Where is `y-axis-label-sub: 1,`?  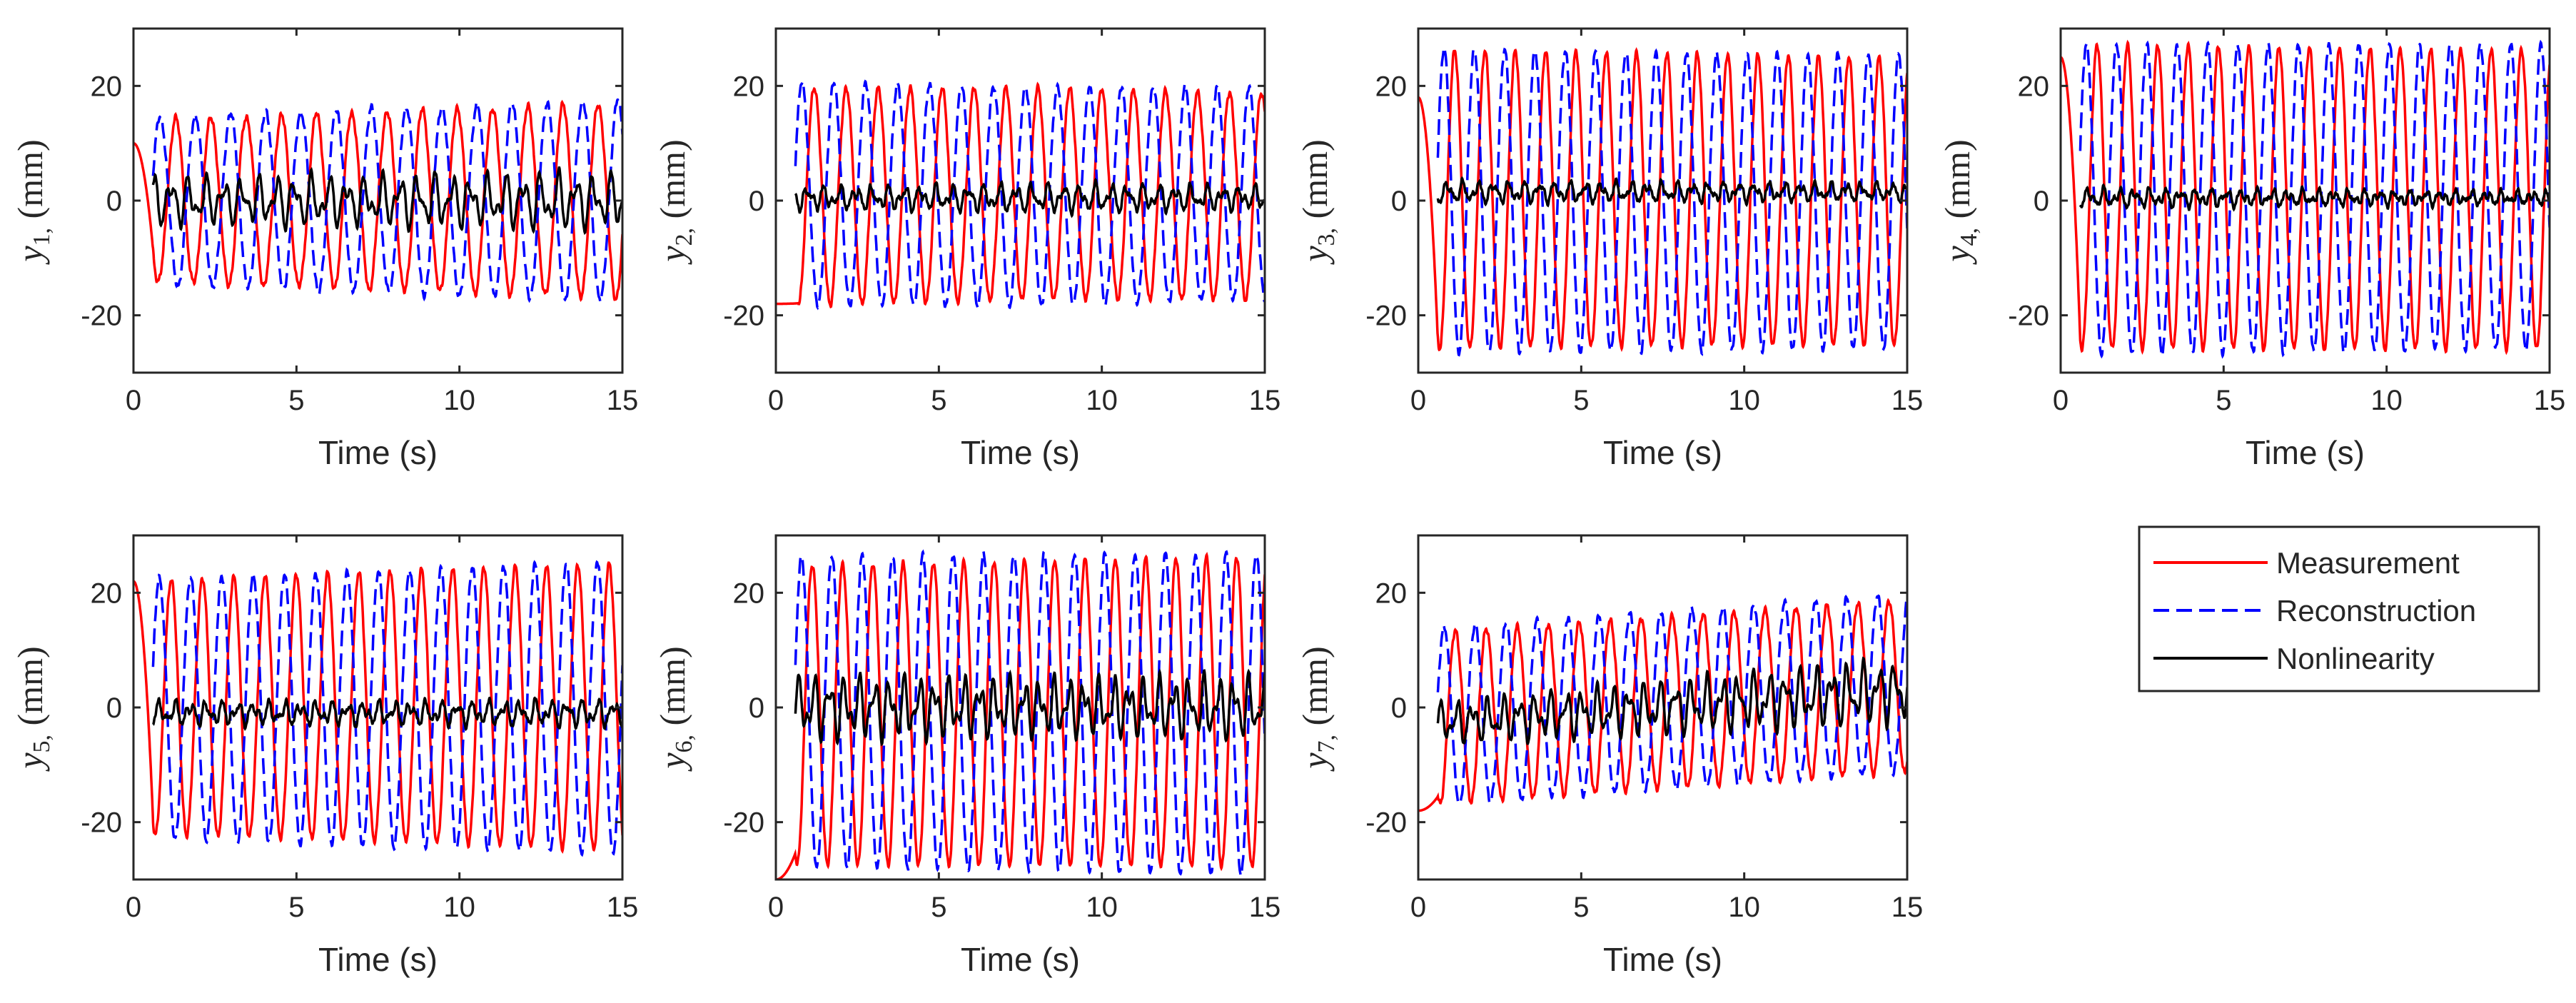 y-axis-label-sub: 1, is located at coordinates (42, 237).